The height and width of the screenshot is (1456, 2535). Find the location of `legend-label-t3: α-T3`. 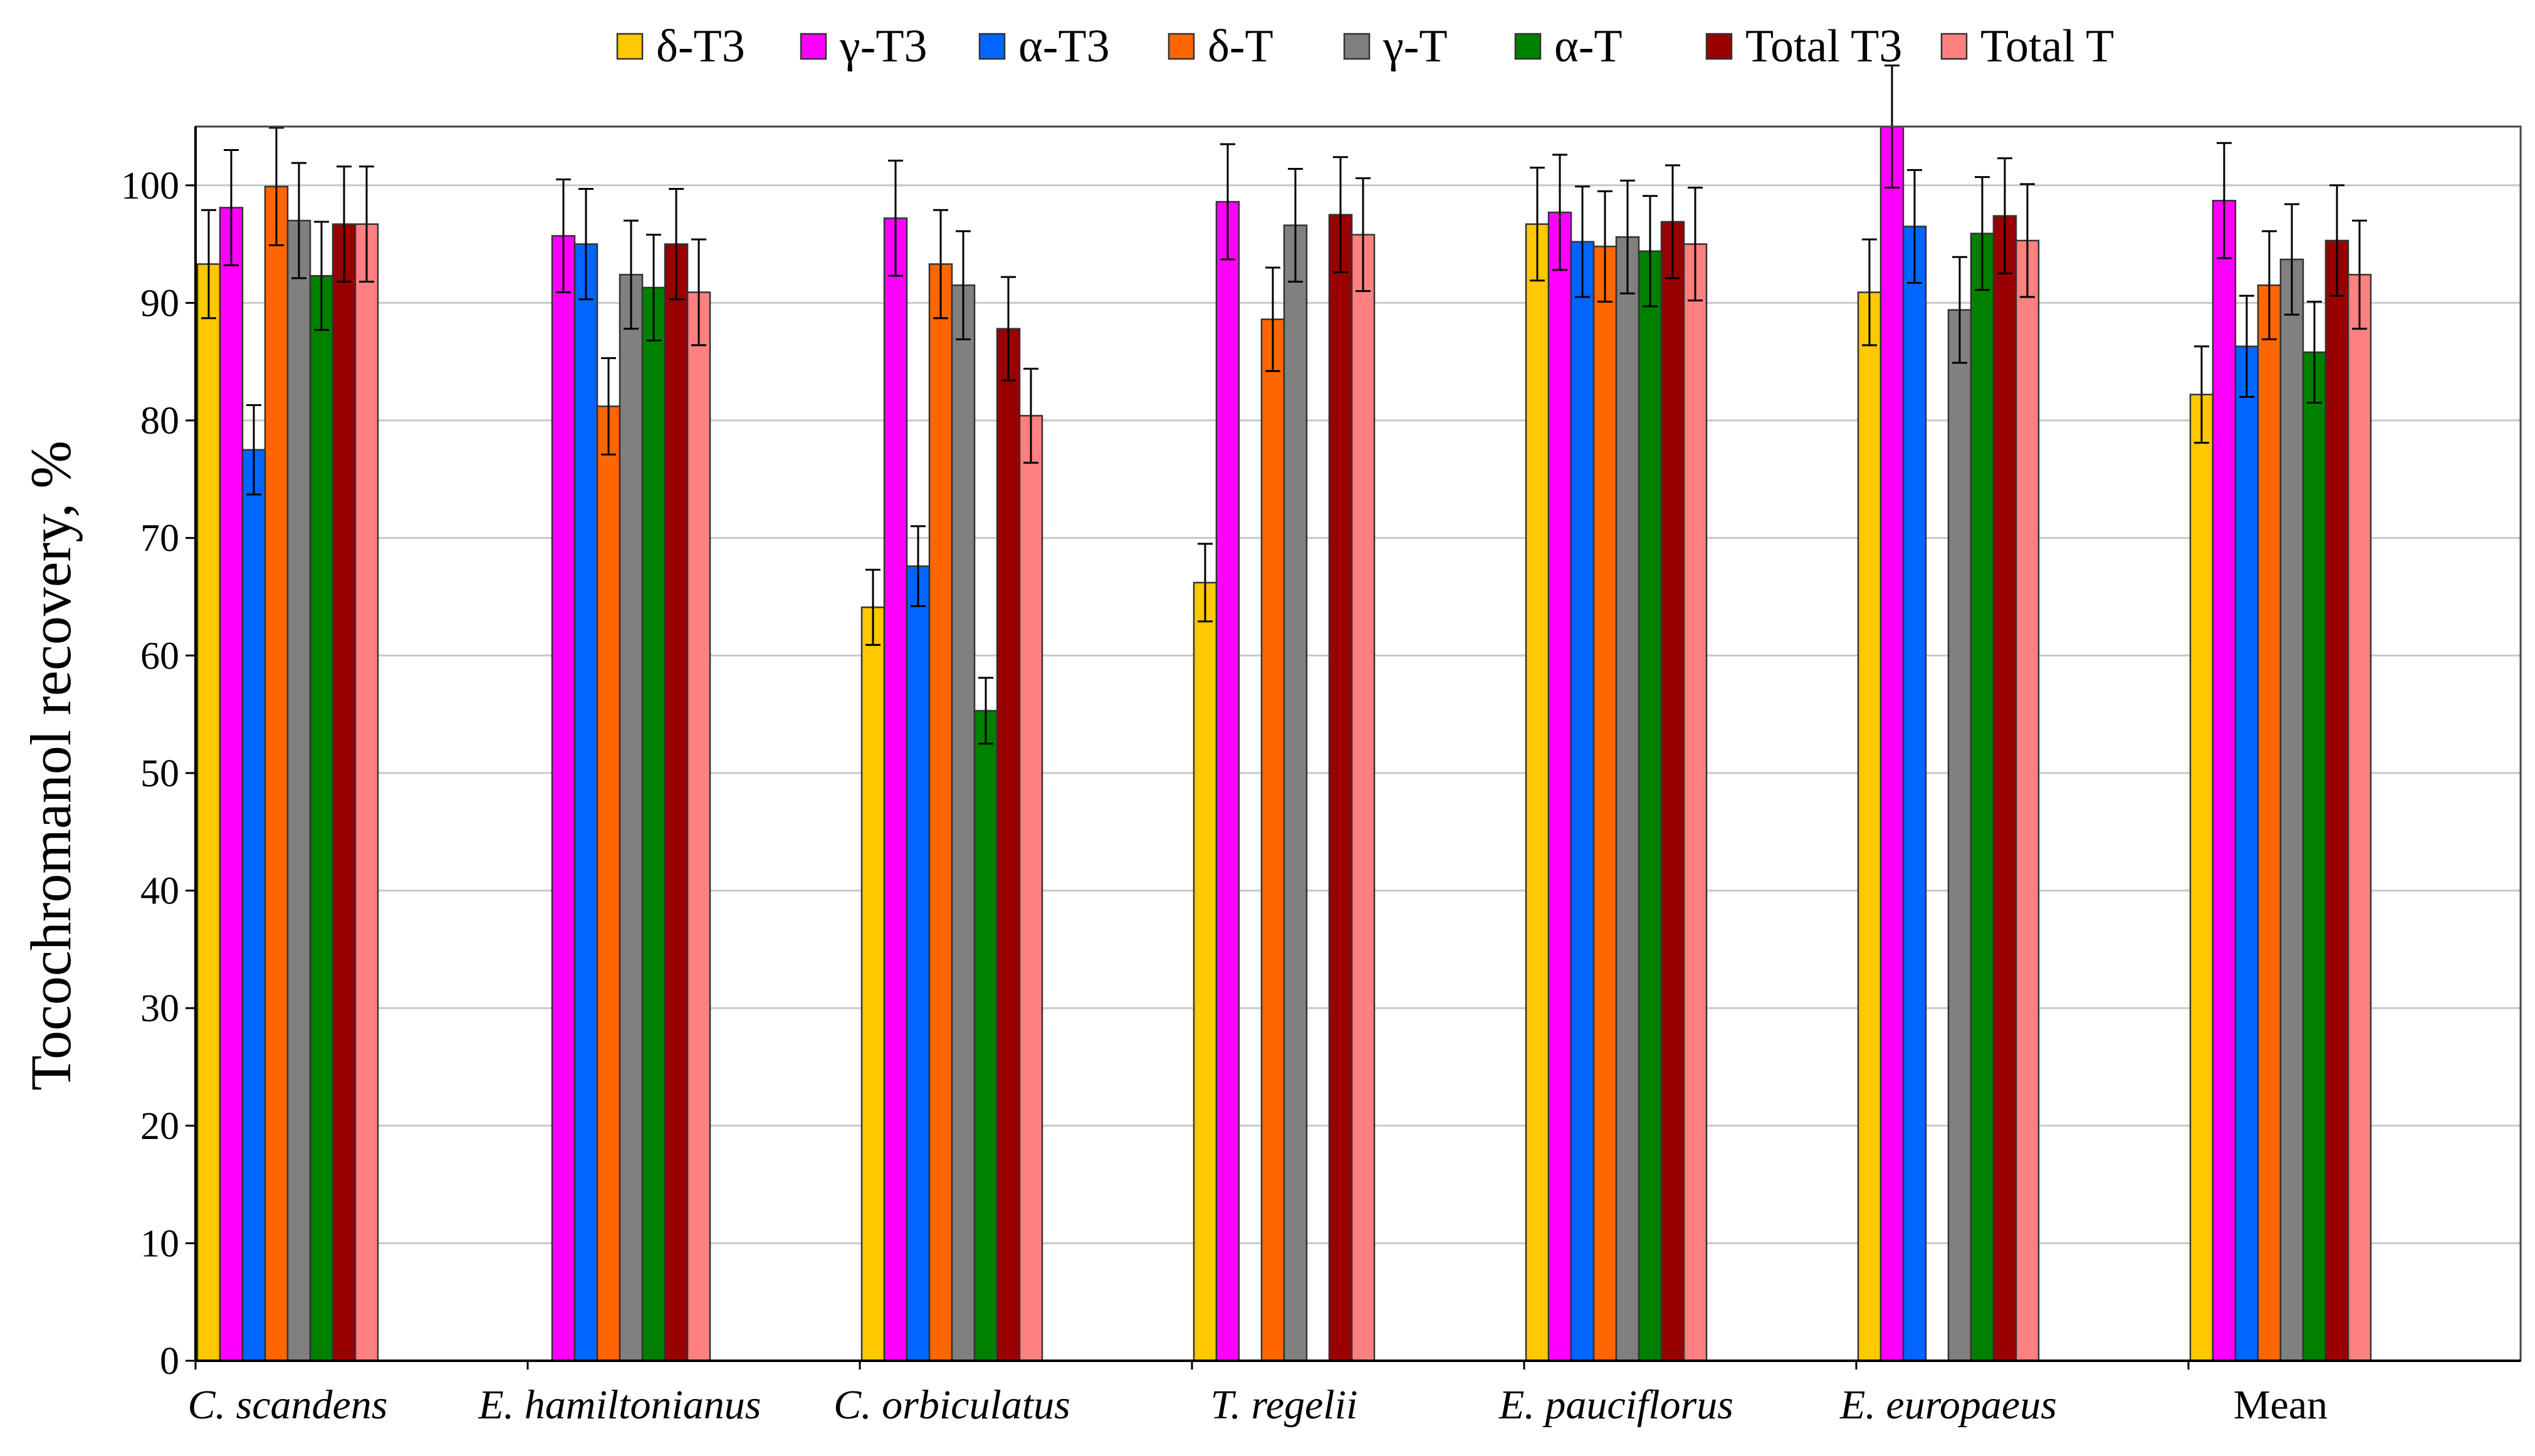

legend-label-t3: α-T3 is located at coordinates (1064, 47).